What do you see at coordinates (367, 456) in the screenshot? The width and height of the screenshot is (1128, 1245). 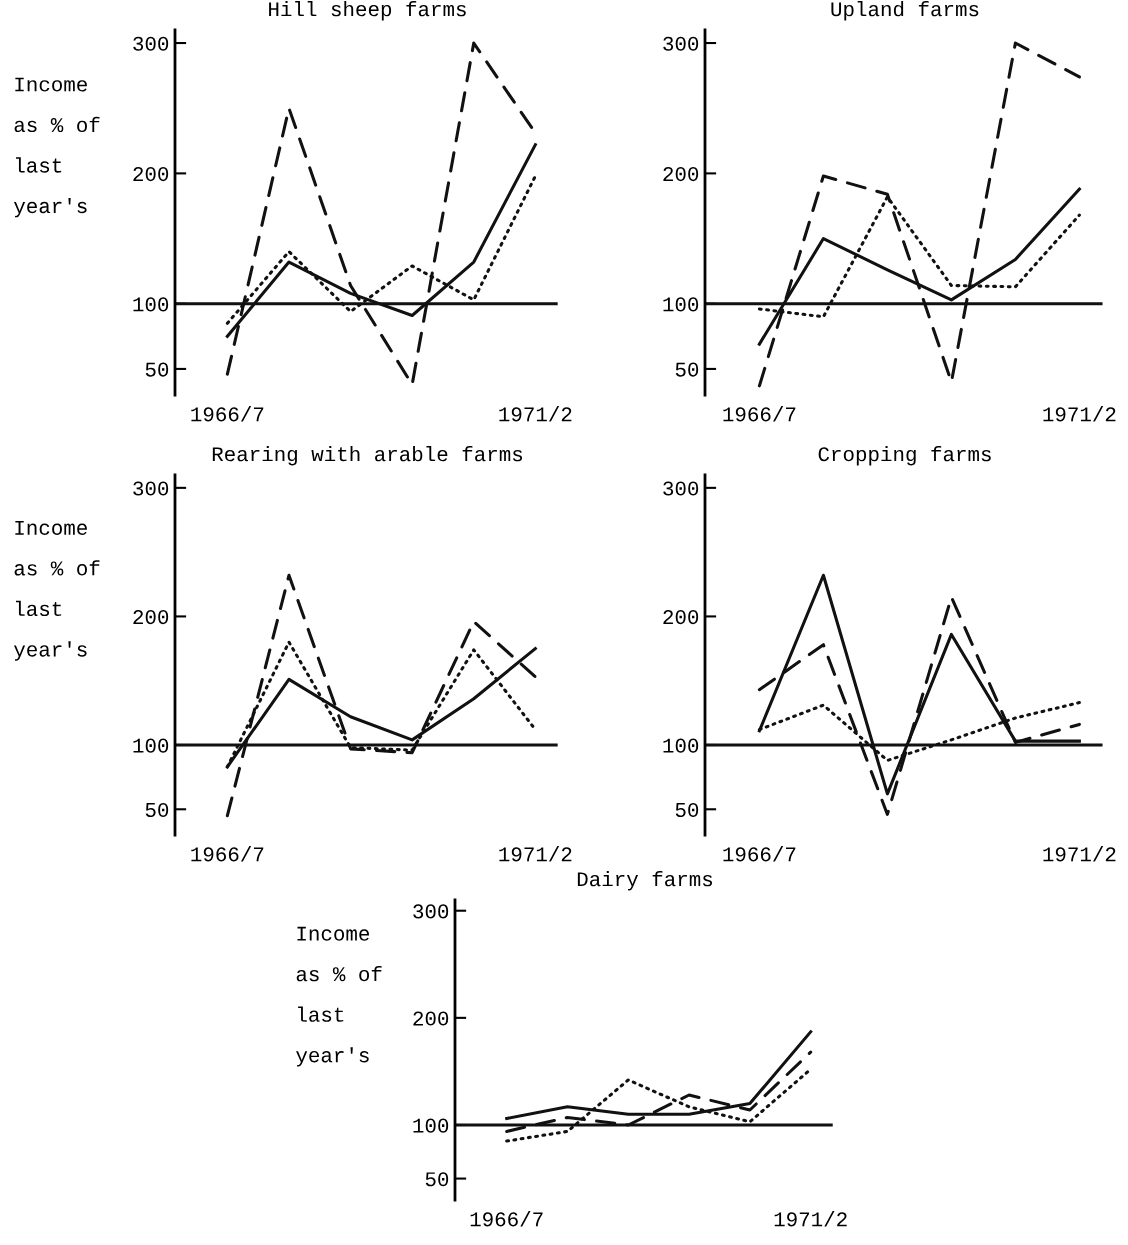 I see `chart-title: Rearing with arable farms` at bounding box center [367, 456].